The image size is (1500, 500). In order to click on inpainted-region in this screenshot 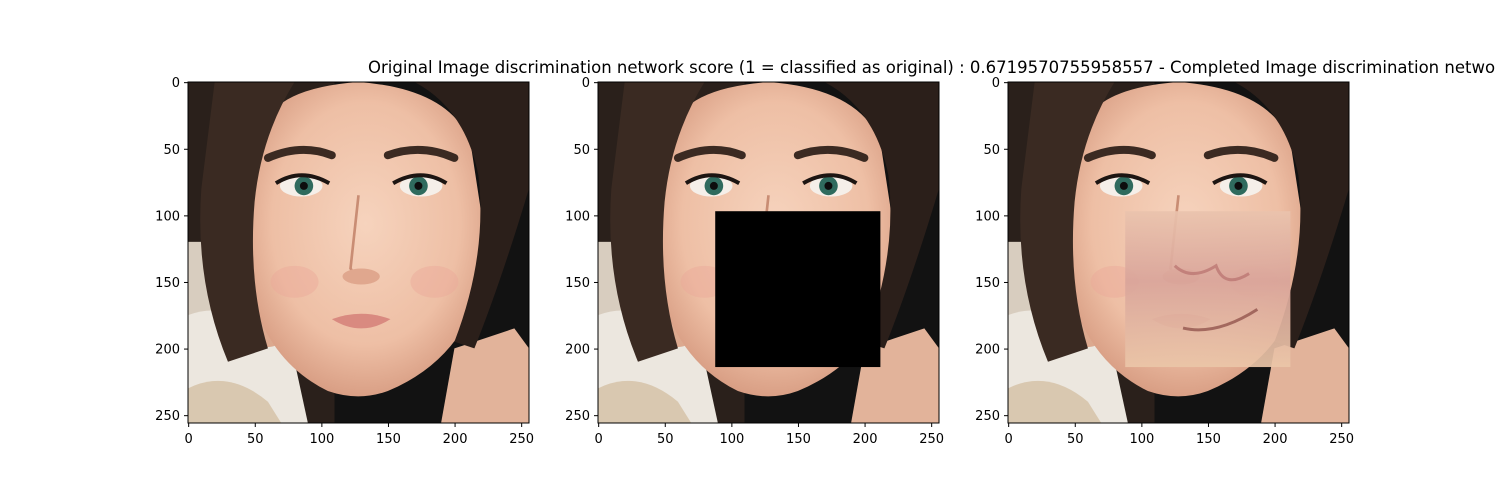, I will do `click(1208, 289)`.